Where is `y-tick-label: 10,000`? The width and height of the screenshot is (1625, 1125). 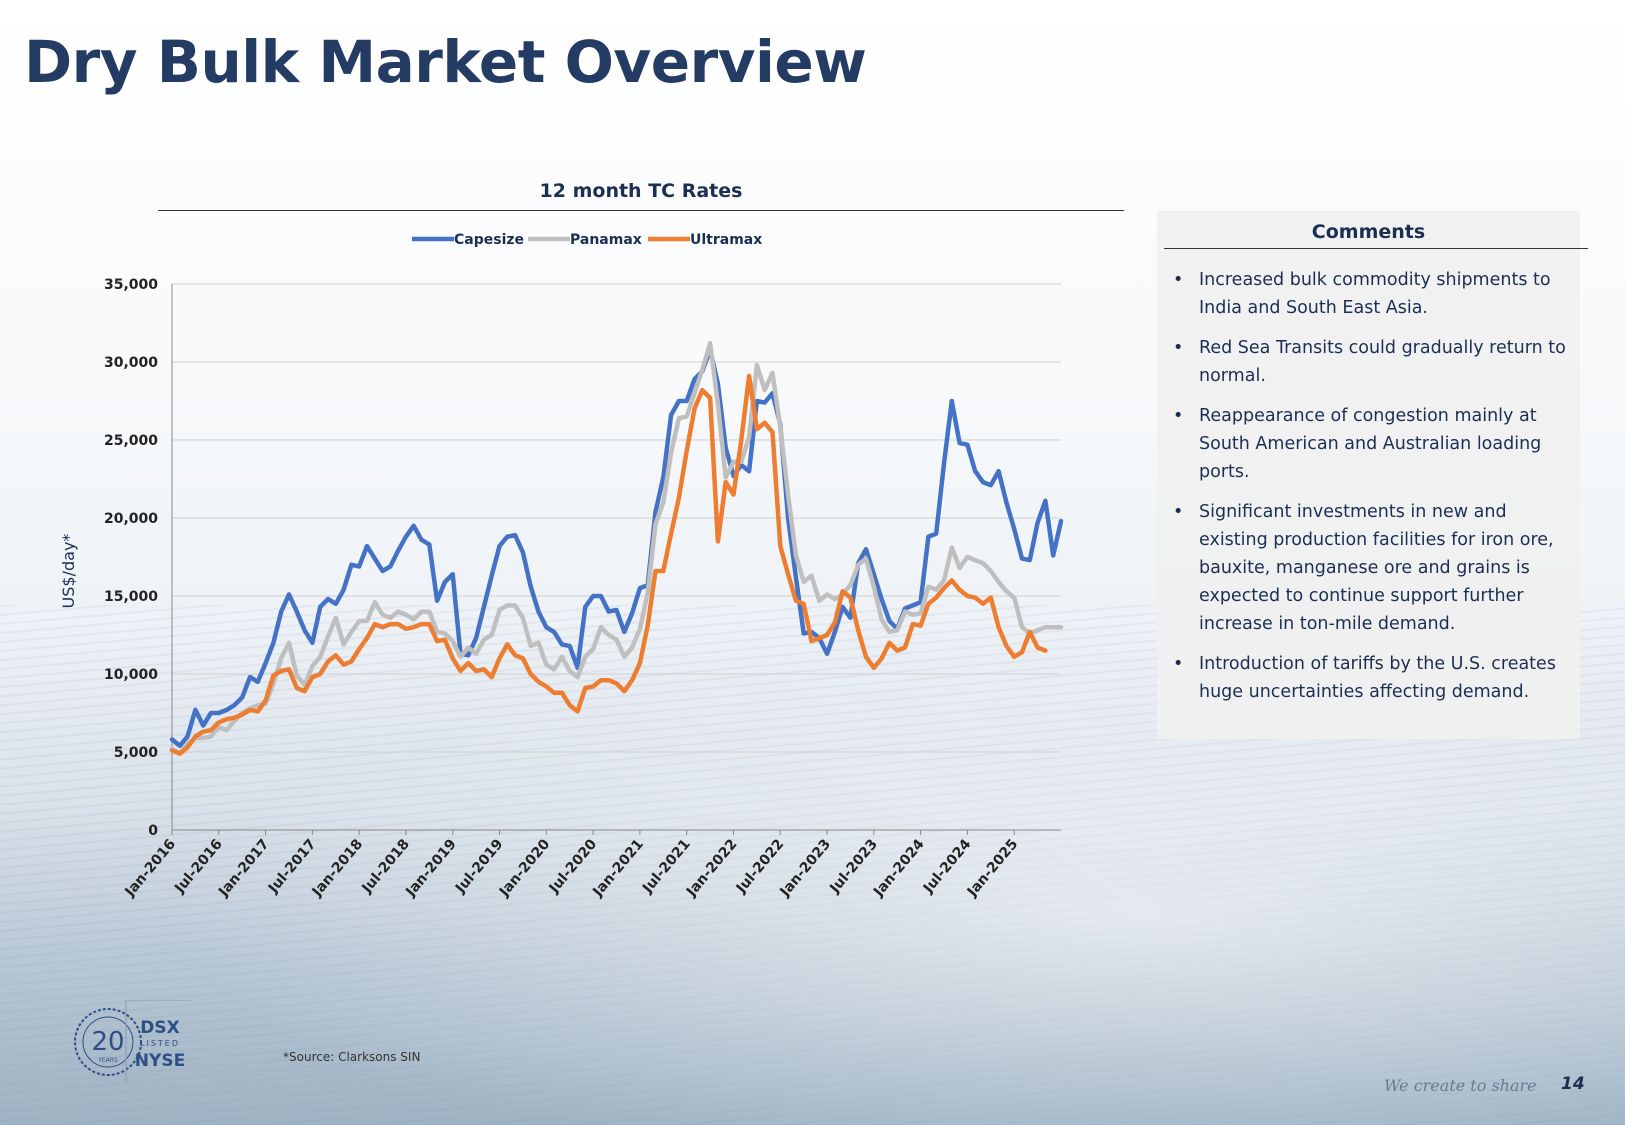 y-tick-label: 10,000 is located at coordinates (131, 675).